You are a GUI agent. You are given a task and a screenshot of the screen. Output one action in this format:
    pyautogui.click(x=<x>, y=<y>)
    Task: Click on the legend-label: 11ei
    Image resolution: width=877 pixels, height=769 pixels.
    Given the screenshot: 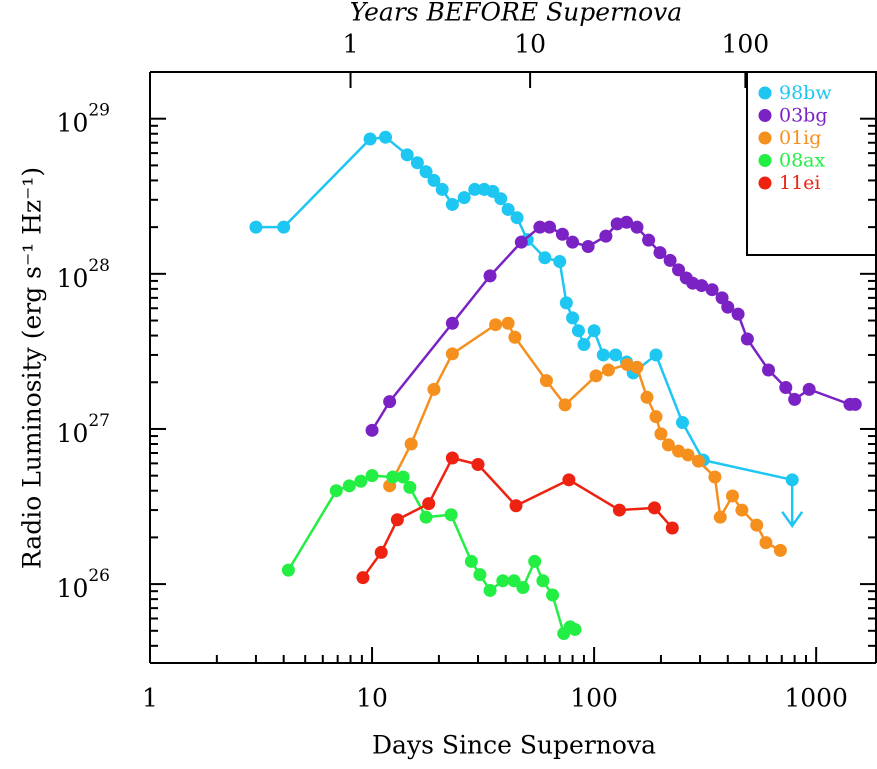 What is the action you would take?
    pyautogui.click(x=800, y=183)
    